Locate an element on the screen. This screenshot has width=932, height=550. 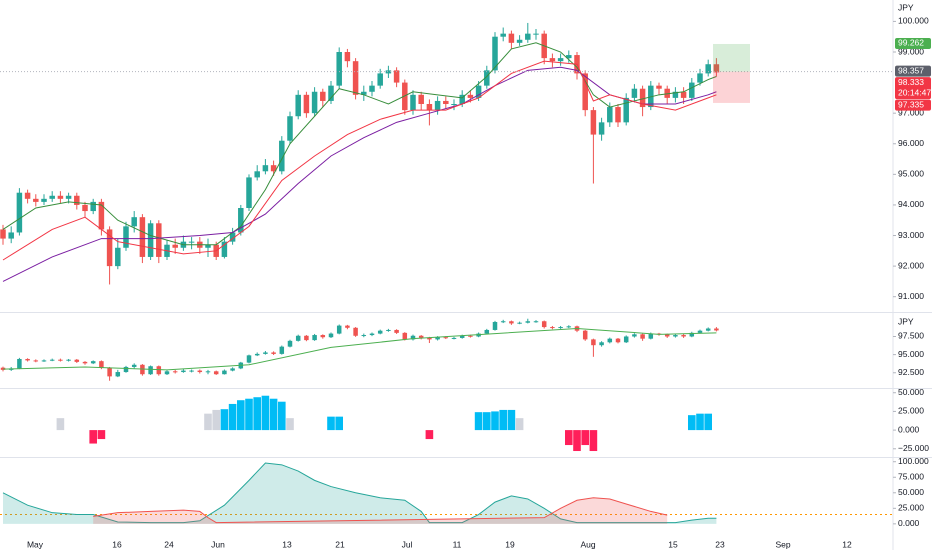
y-tick-label: 50.000 is located at coordinates (911, 392).